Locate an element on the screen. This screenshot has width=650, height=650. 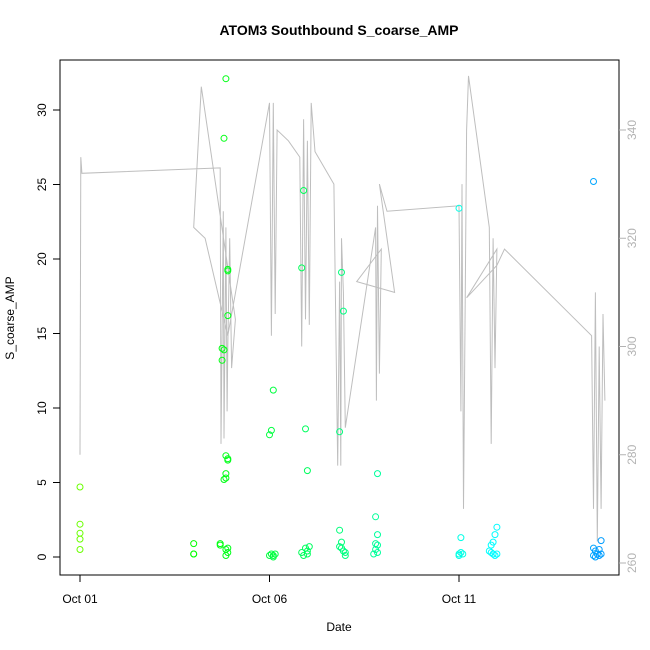
y2-tick-label: 300 is located at coordinates (632, 346).